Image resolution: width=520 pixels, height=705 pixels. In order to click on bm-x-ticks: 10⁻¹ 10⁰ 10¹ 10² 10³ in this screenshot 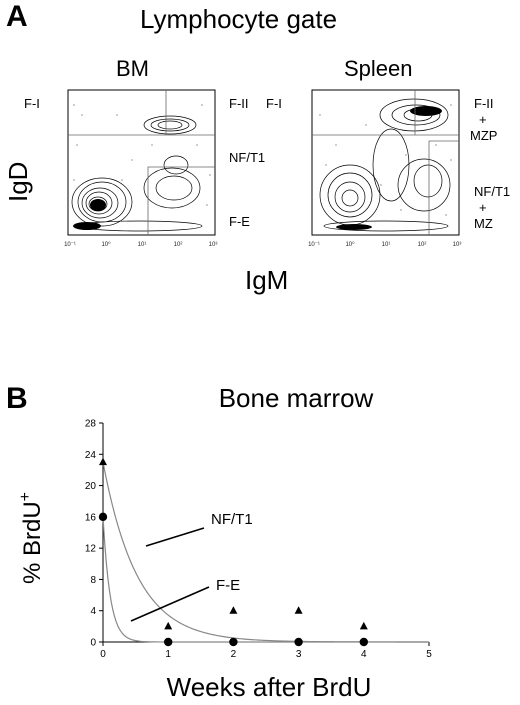, I will do `click(140, 244)`.